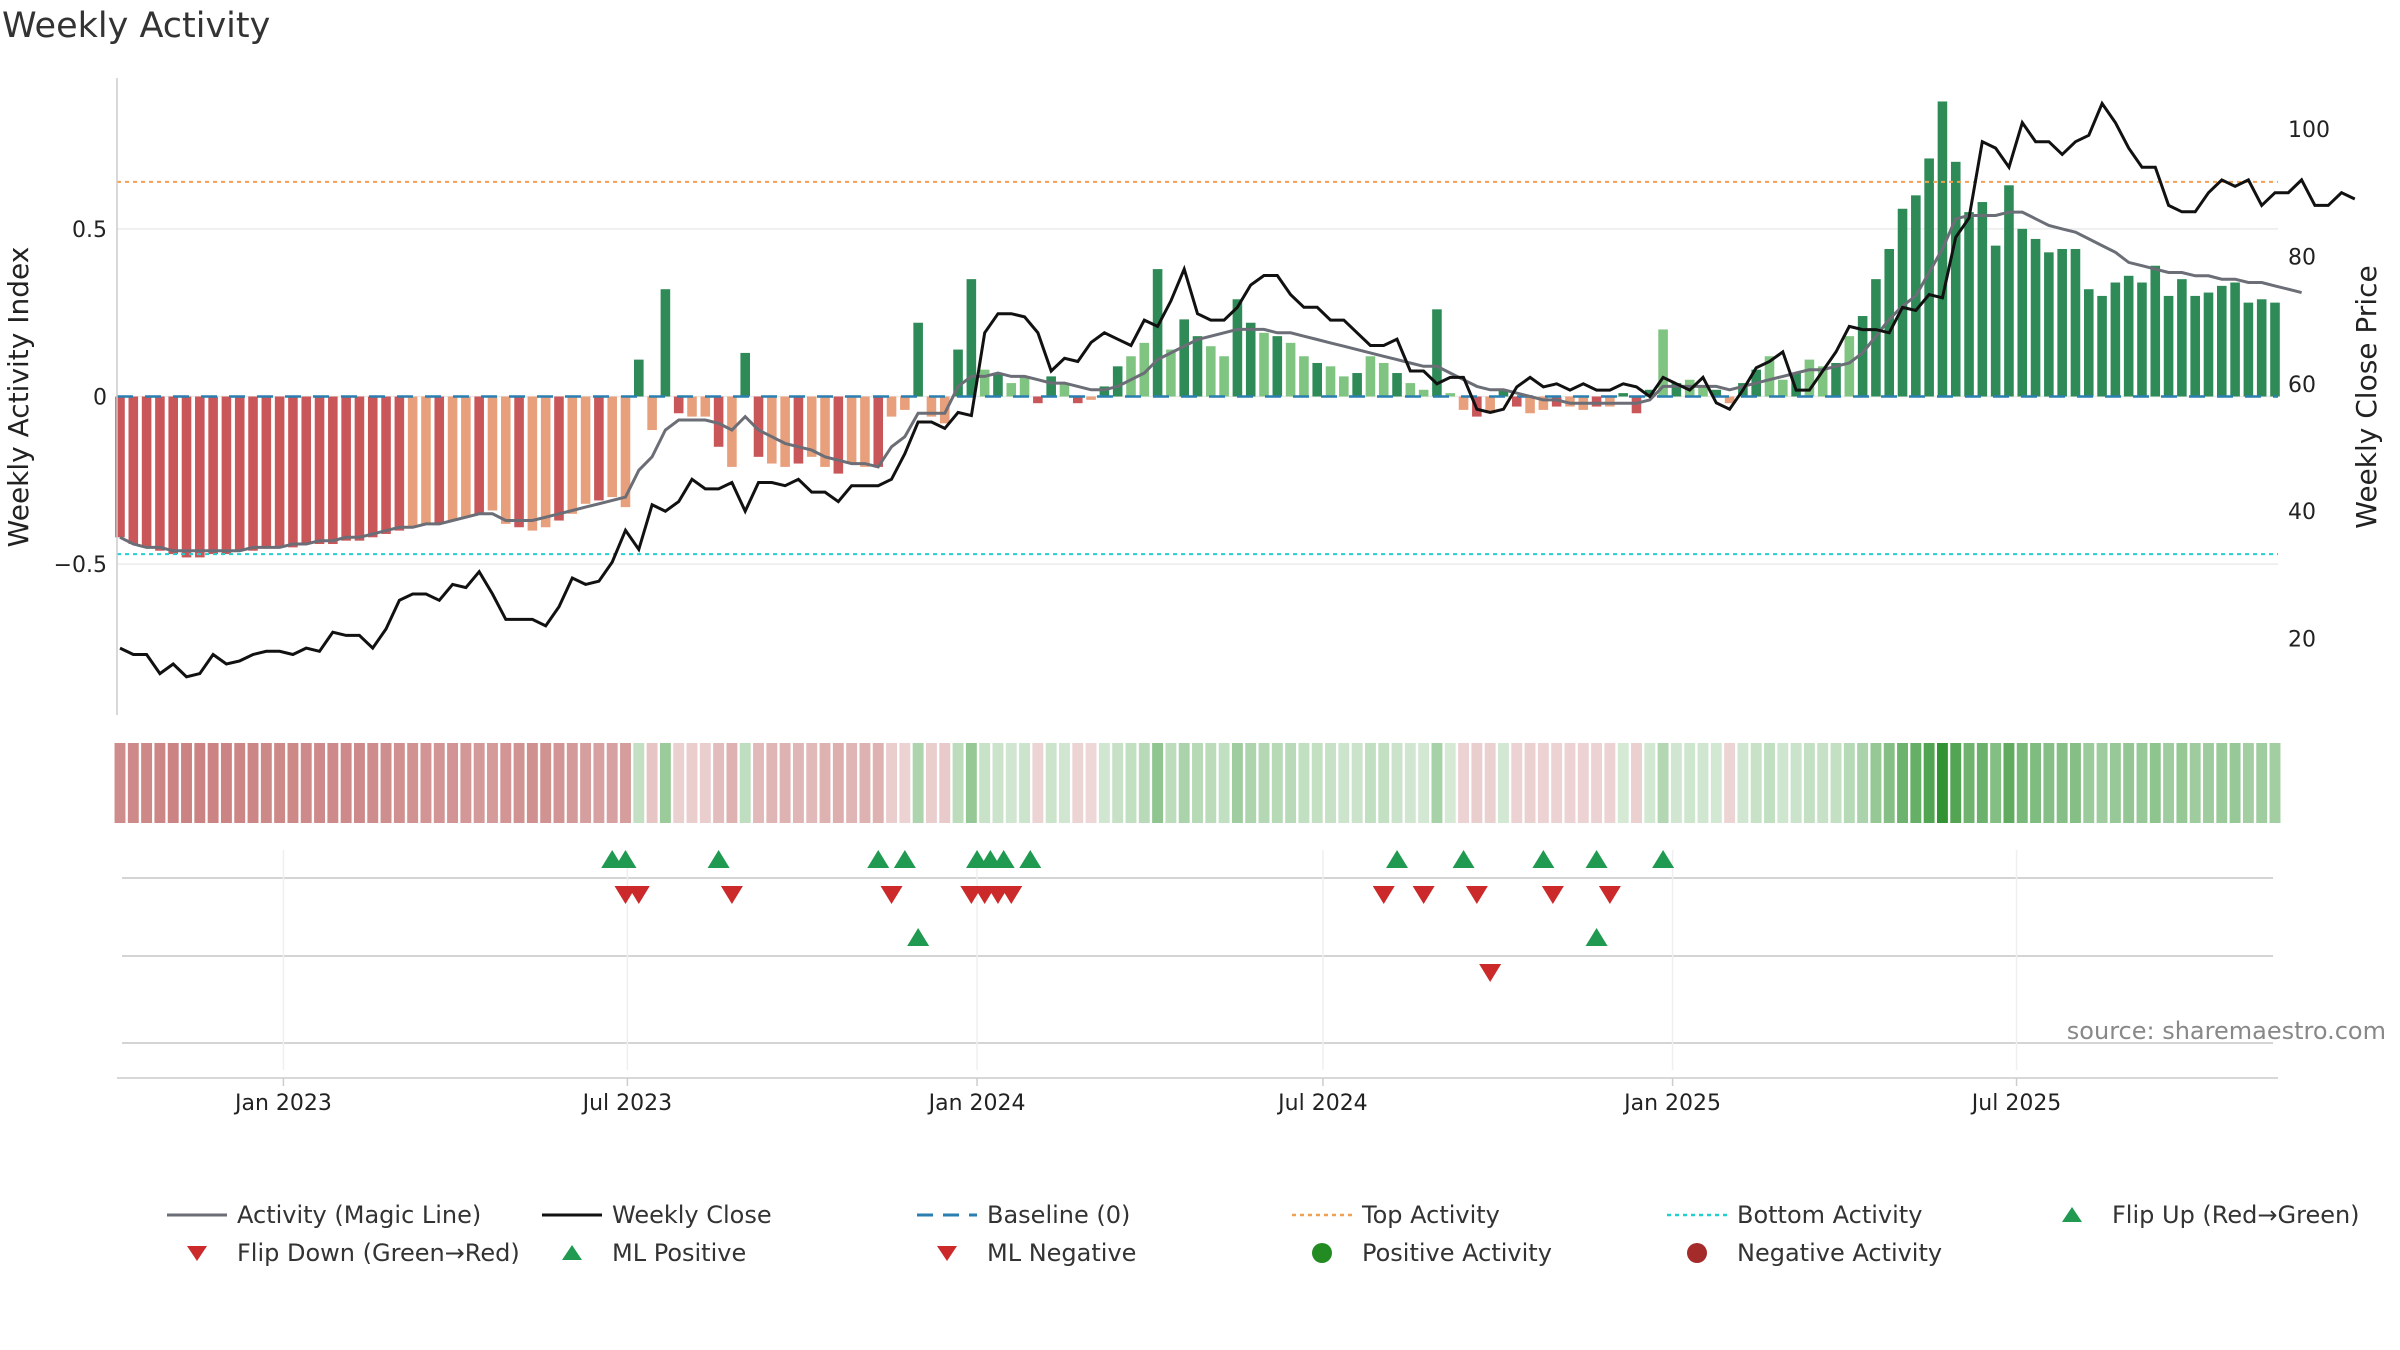  Describe the element at coordinates (692, 1215) in the screenshot. I see `legend-label: Weekly Close` at that location.